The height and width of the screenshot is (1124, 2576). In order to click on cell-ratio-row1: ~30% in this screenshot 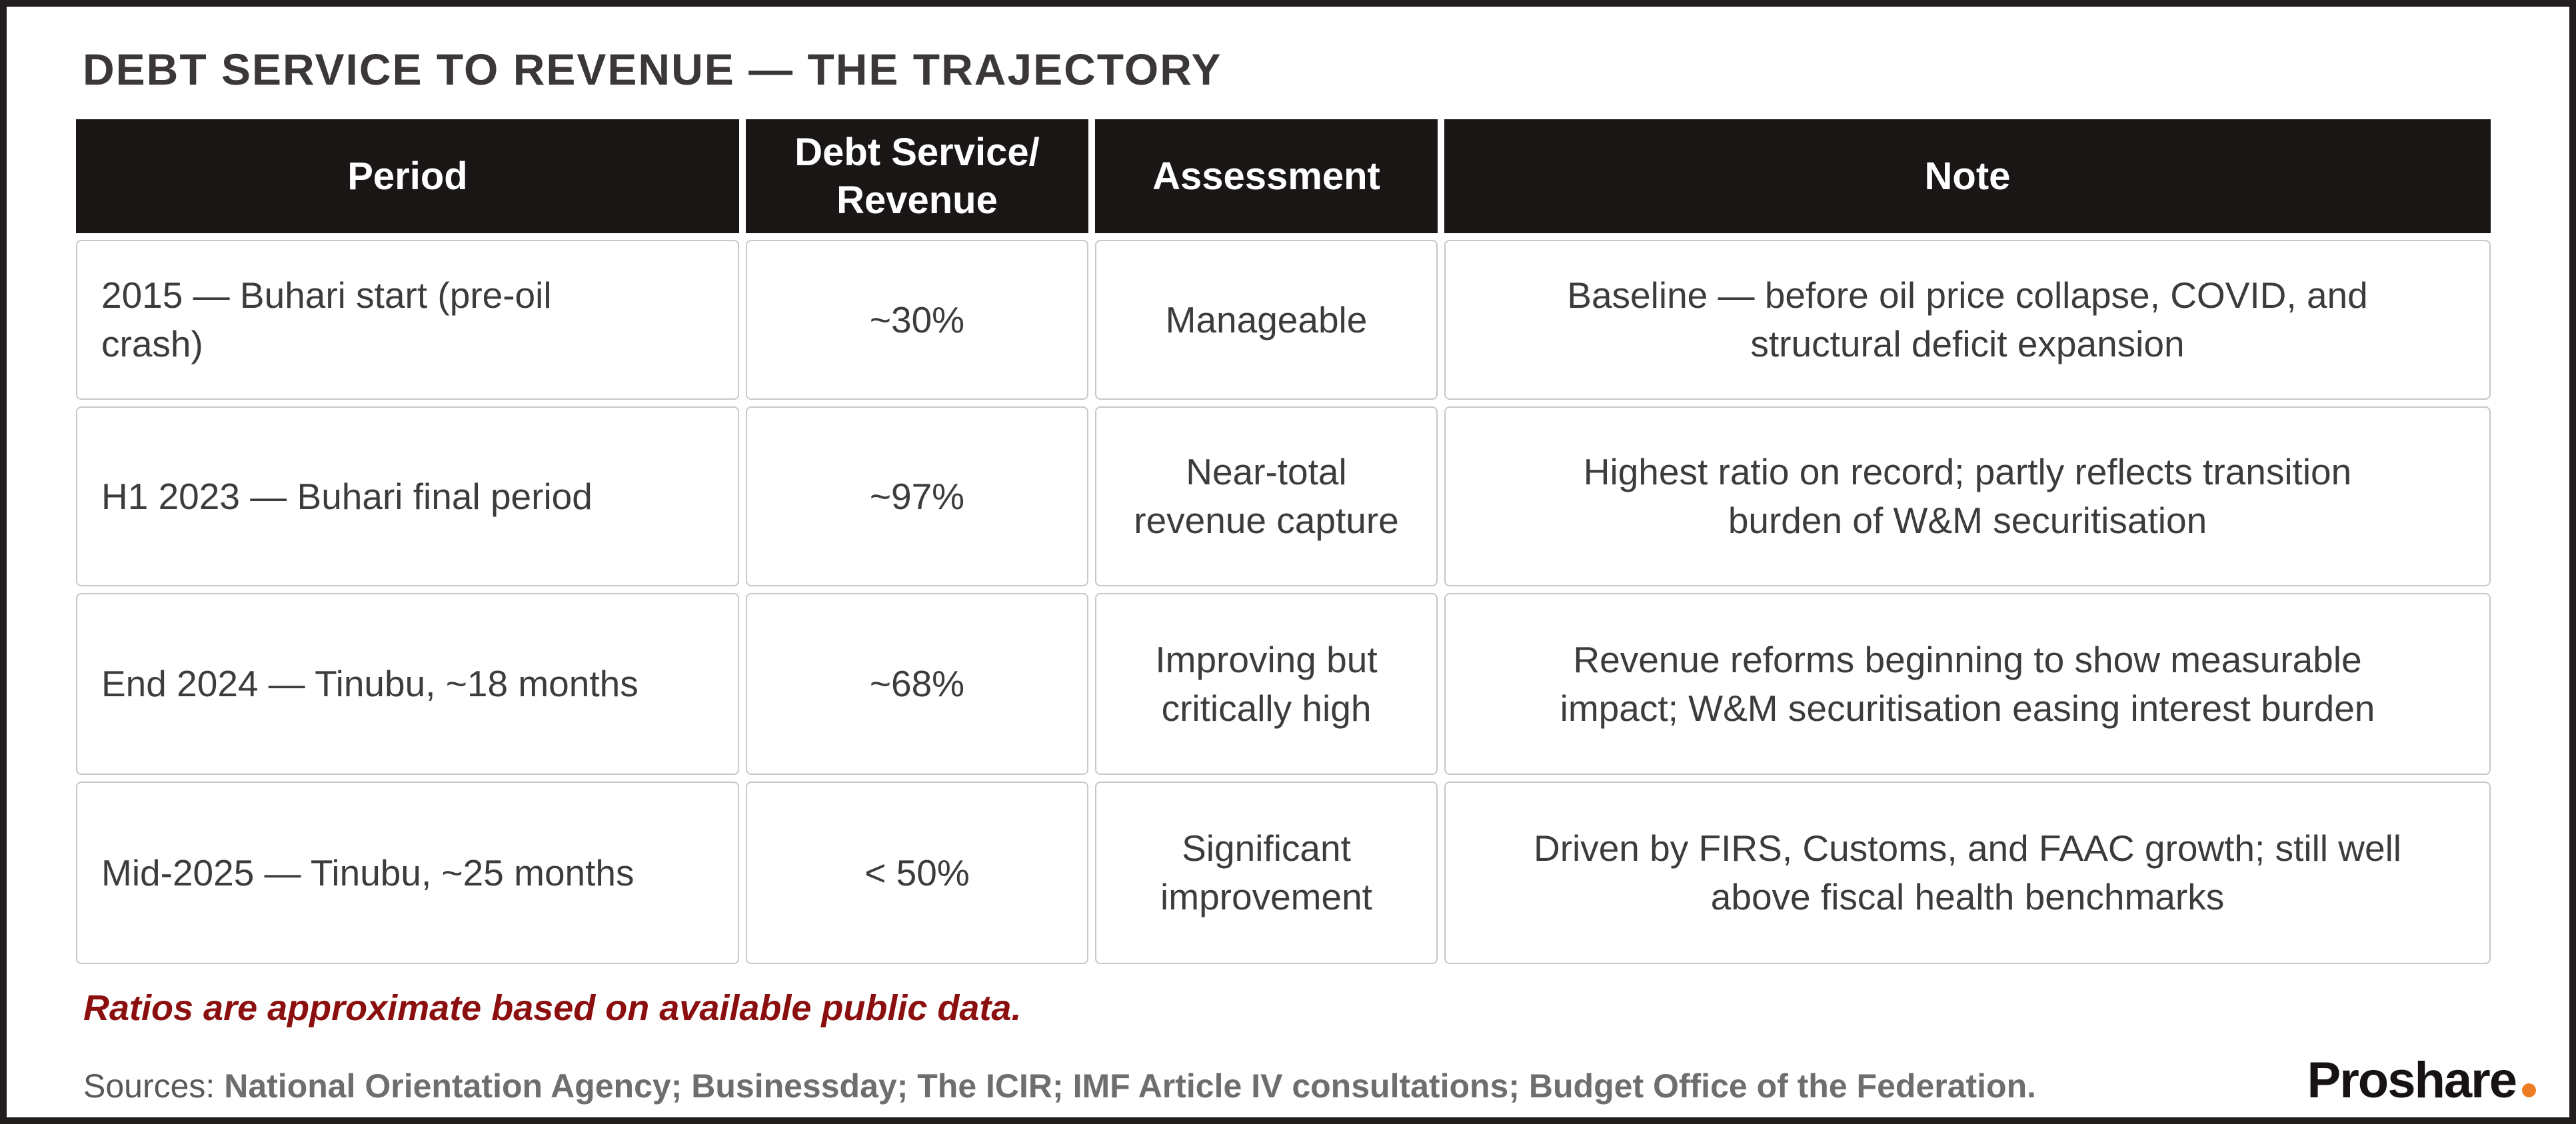, I will do `click(917, 320)`.